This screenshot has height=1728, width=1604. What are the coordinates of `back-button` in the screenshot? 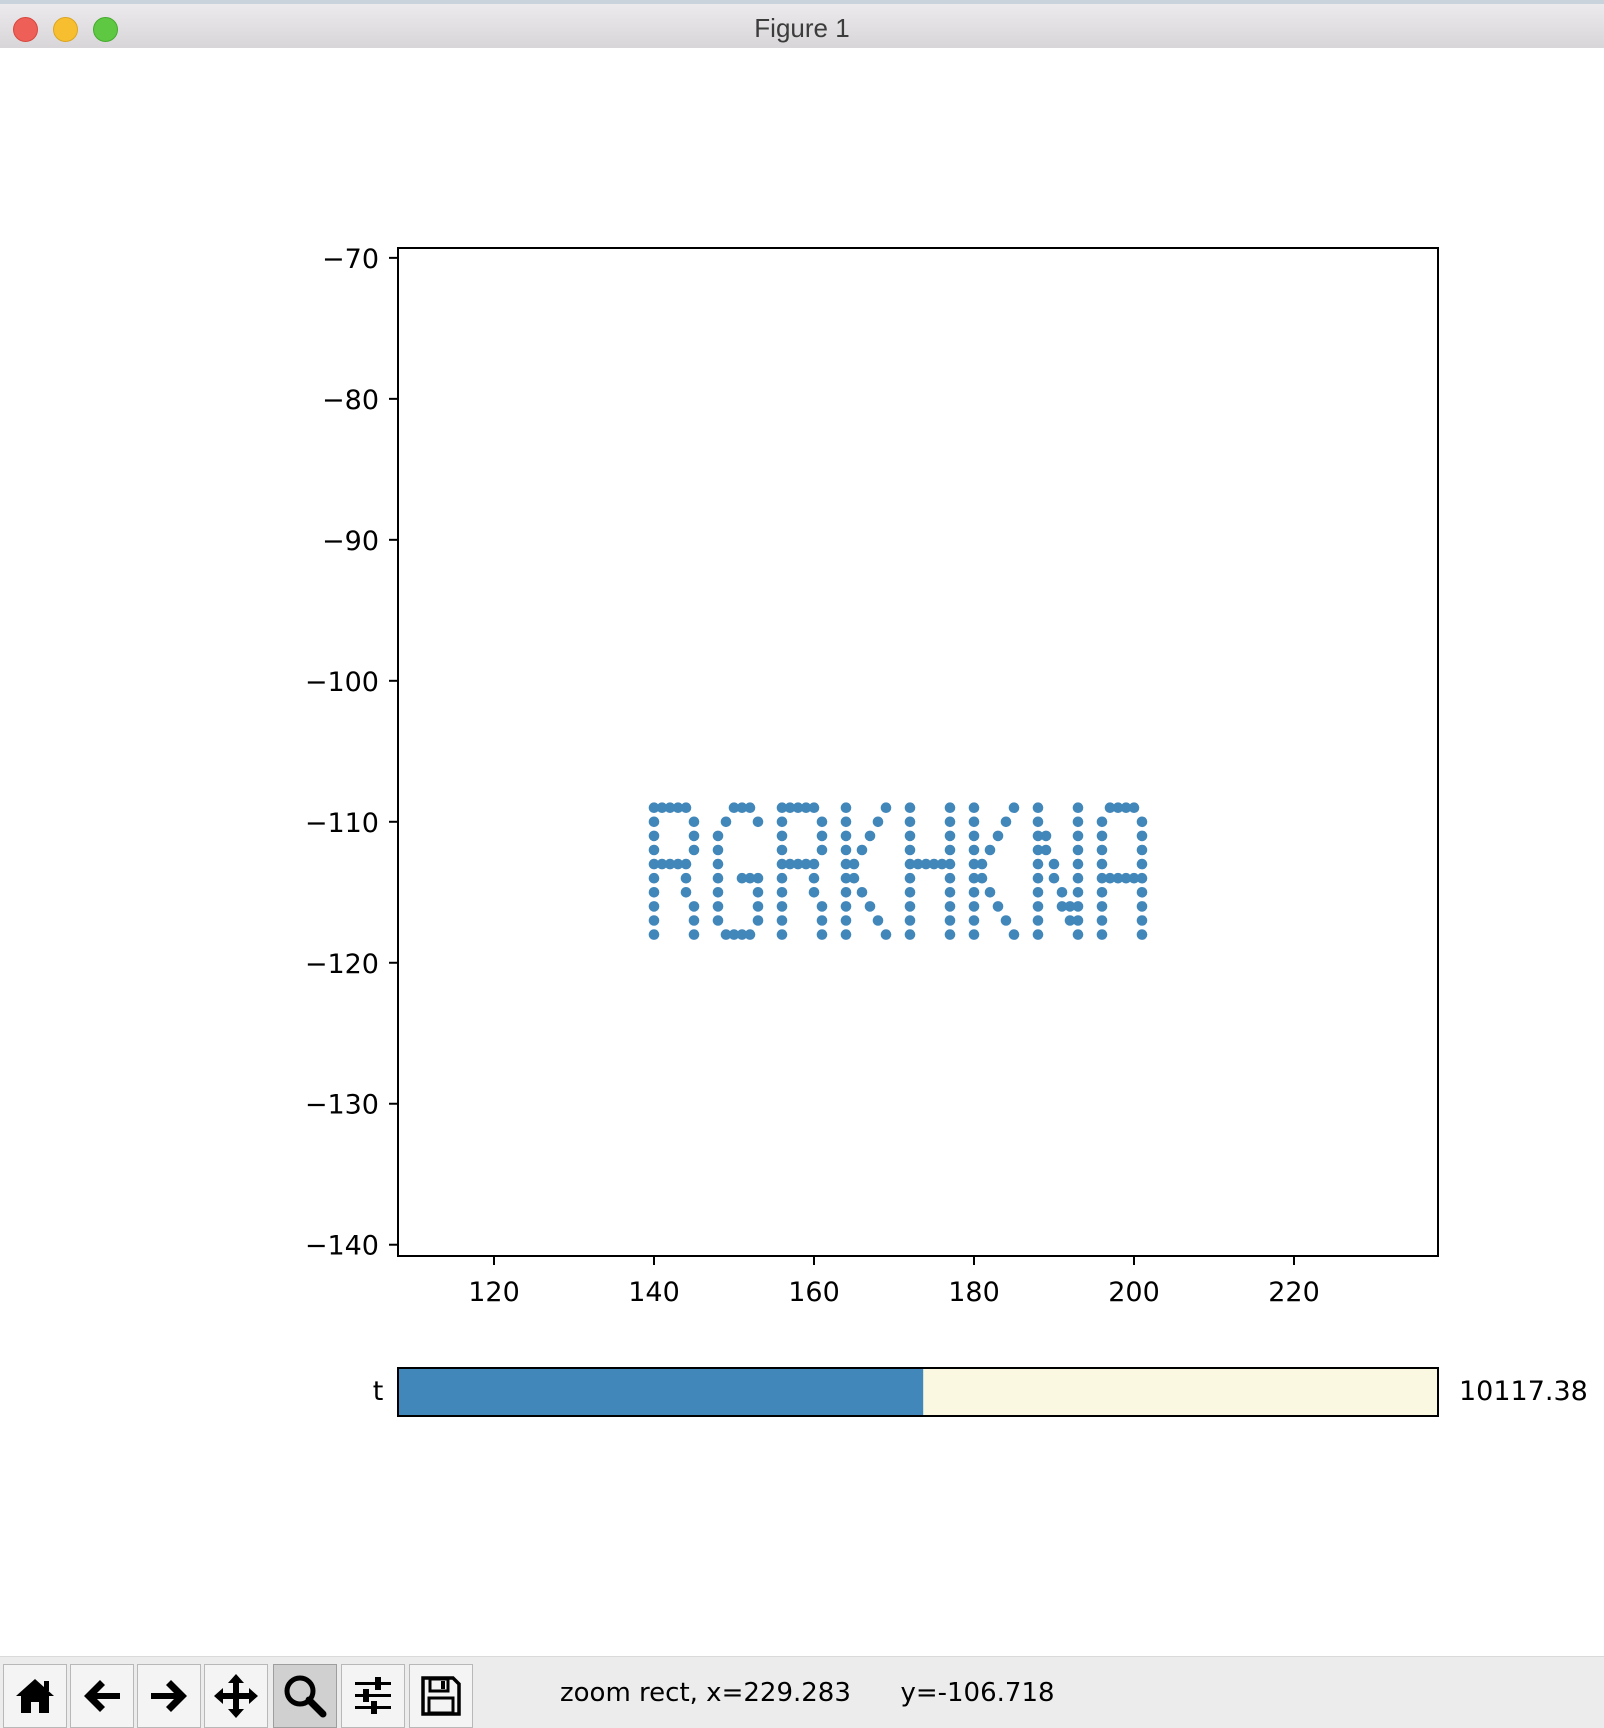 It's located at (102, 1696).